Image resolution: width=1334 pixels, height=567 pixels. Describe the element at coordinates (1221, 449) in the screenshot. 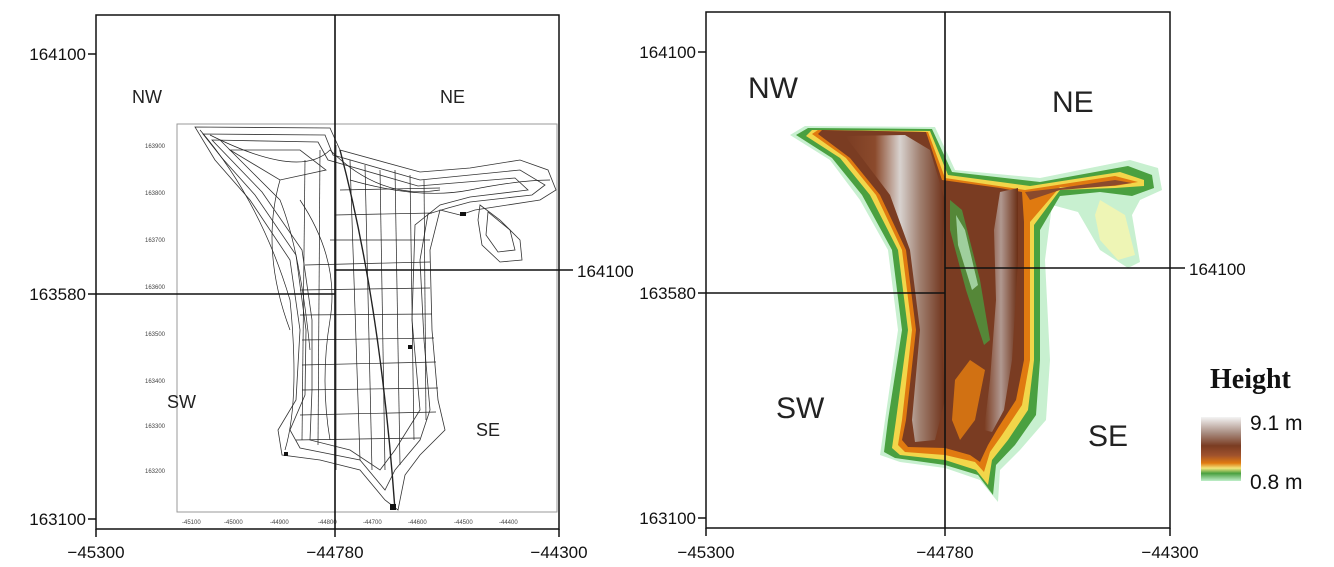

I see `legend-color-bar` at that location.